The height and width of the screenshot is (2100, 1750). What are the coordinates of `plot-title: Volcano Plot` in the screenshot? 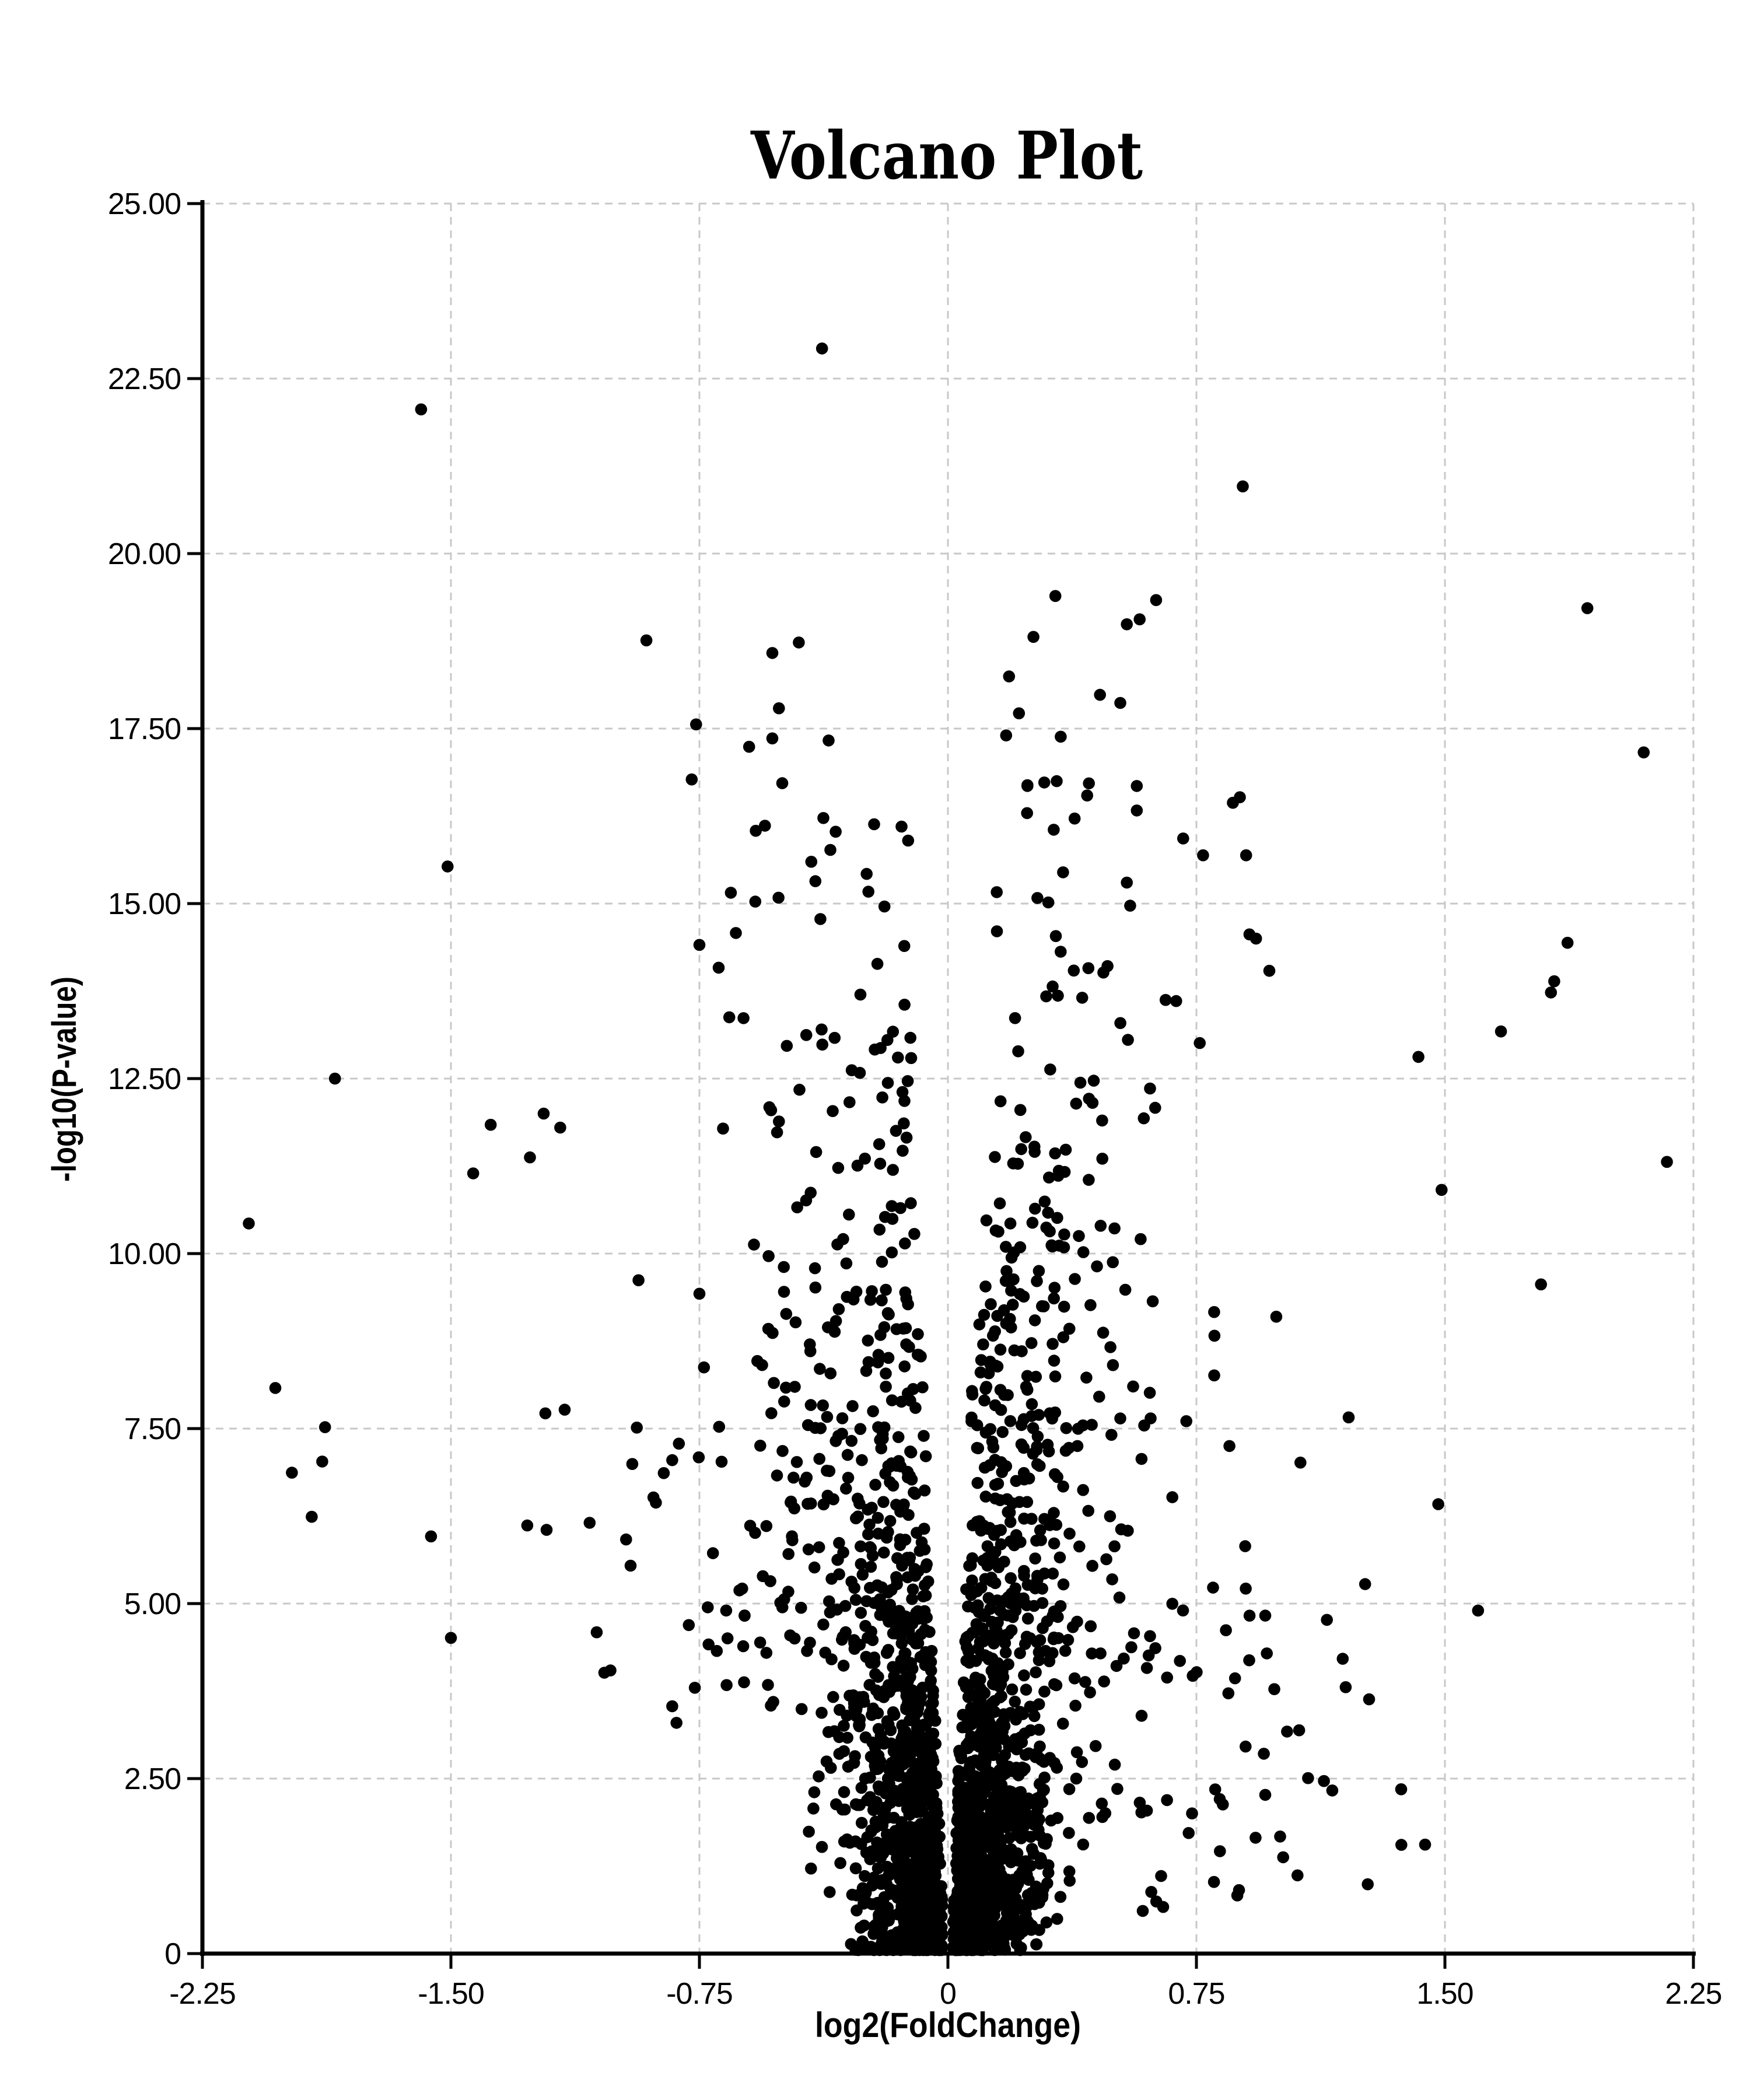 It's located at (946, 156).